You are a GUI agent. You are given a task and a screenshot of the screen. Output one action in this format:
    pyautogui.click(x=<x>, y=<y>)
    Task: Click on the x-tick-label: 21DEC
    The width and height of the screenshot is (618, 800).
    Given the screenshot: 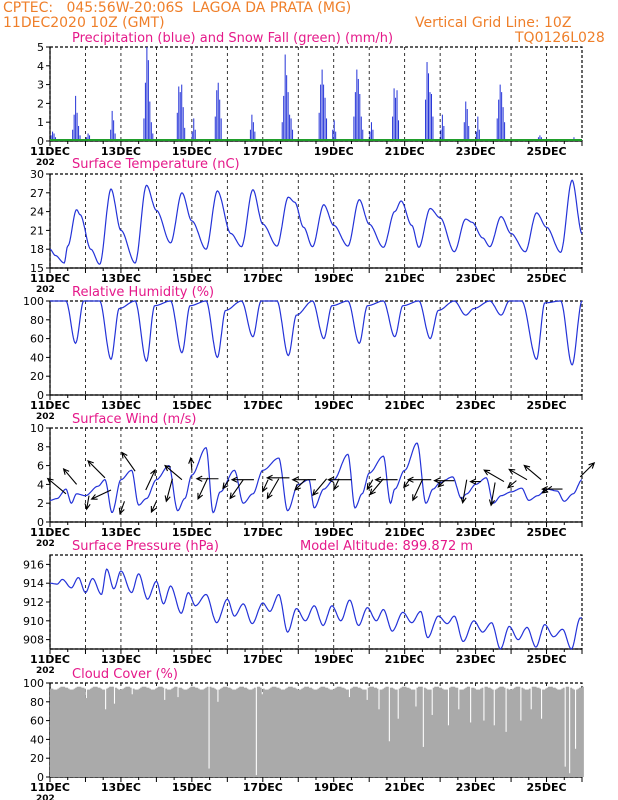 What is the action you would take?
    pyautogui.click(x=405, y=532)
    